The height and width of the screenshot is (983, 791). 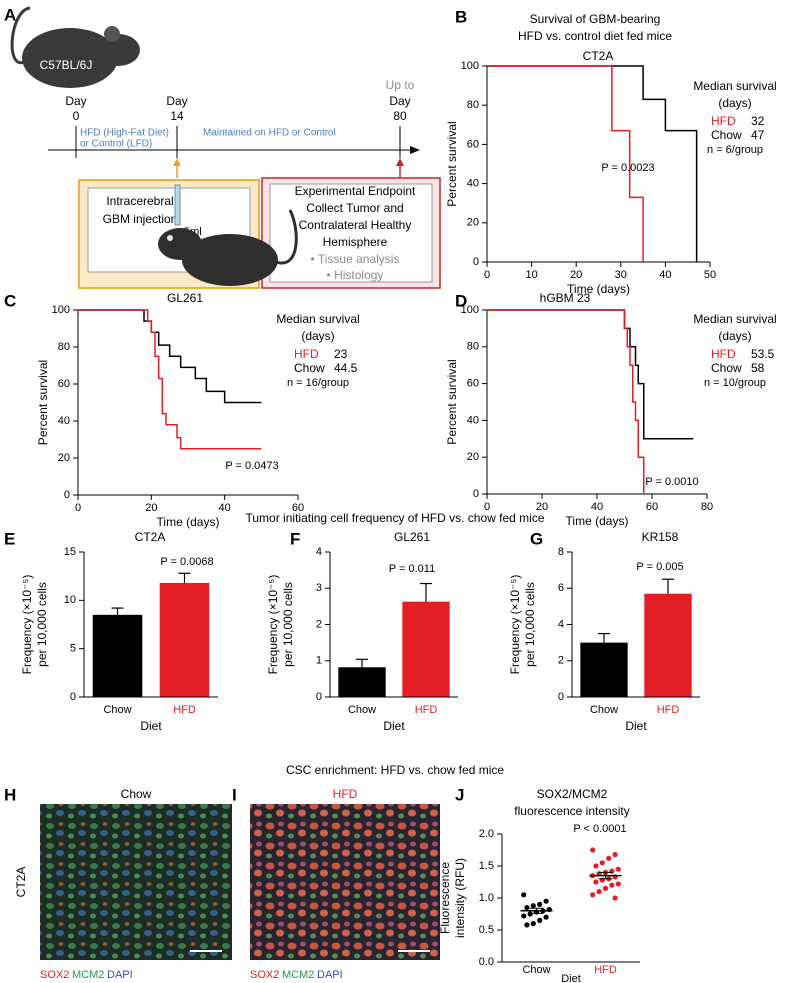 I want to click on x-tick-label: 30, so click(x=621, y=275).